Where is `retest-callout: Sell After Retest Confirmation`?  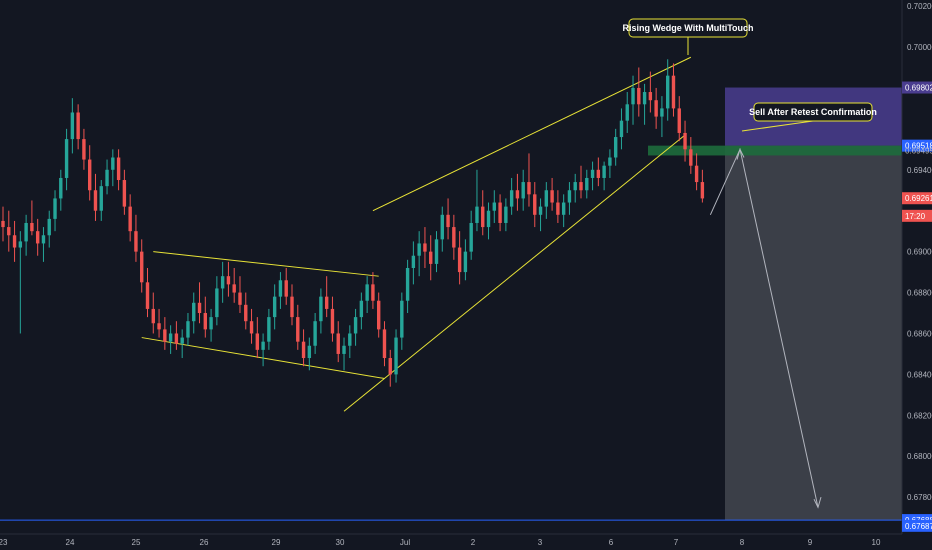 retest-callout: Sell After Retest Confirmation is located at coordinates (809, 117).